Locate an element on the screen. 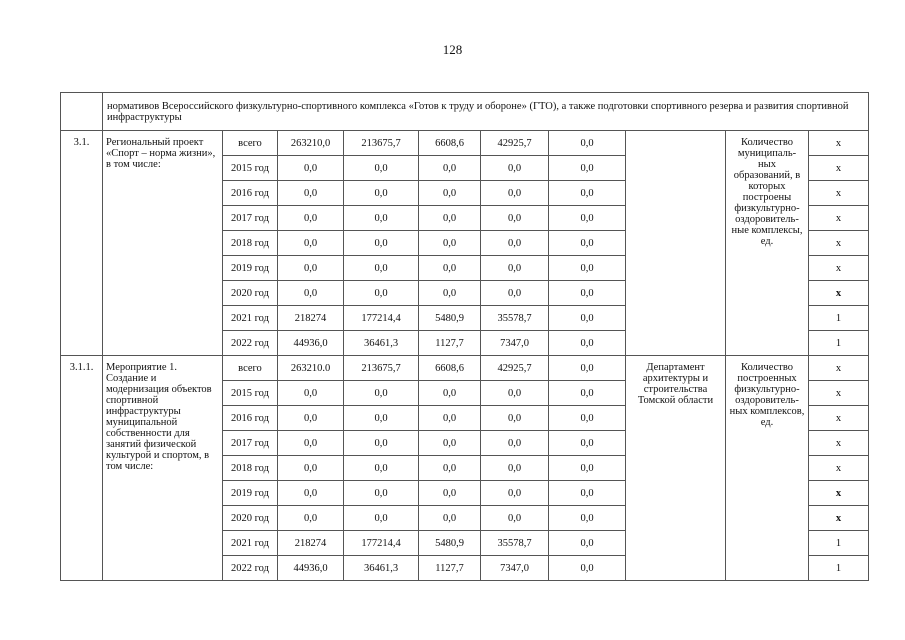 This screenshot has width=905, height=640. amount-cell: 1127,7 is located at coordinates (449, 343).